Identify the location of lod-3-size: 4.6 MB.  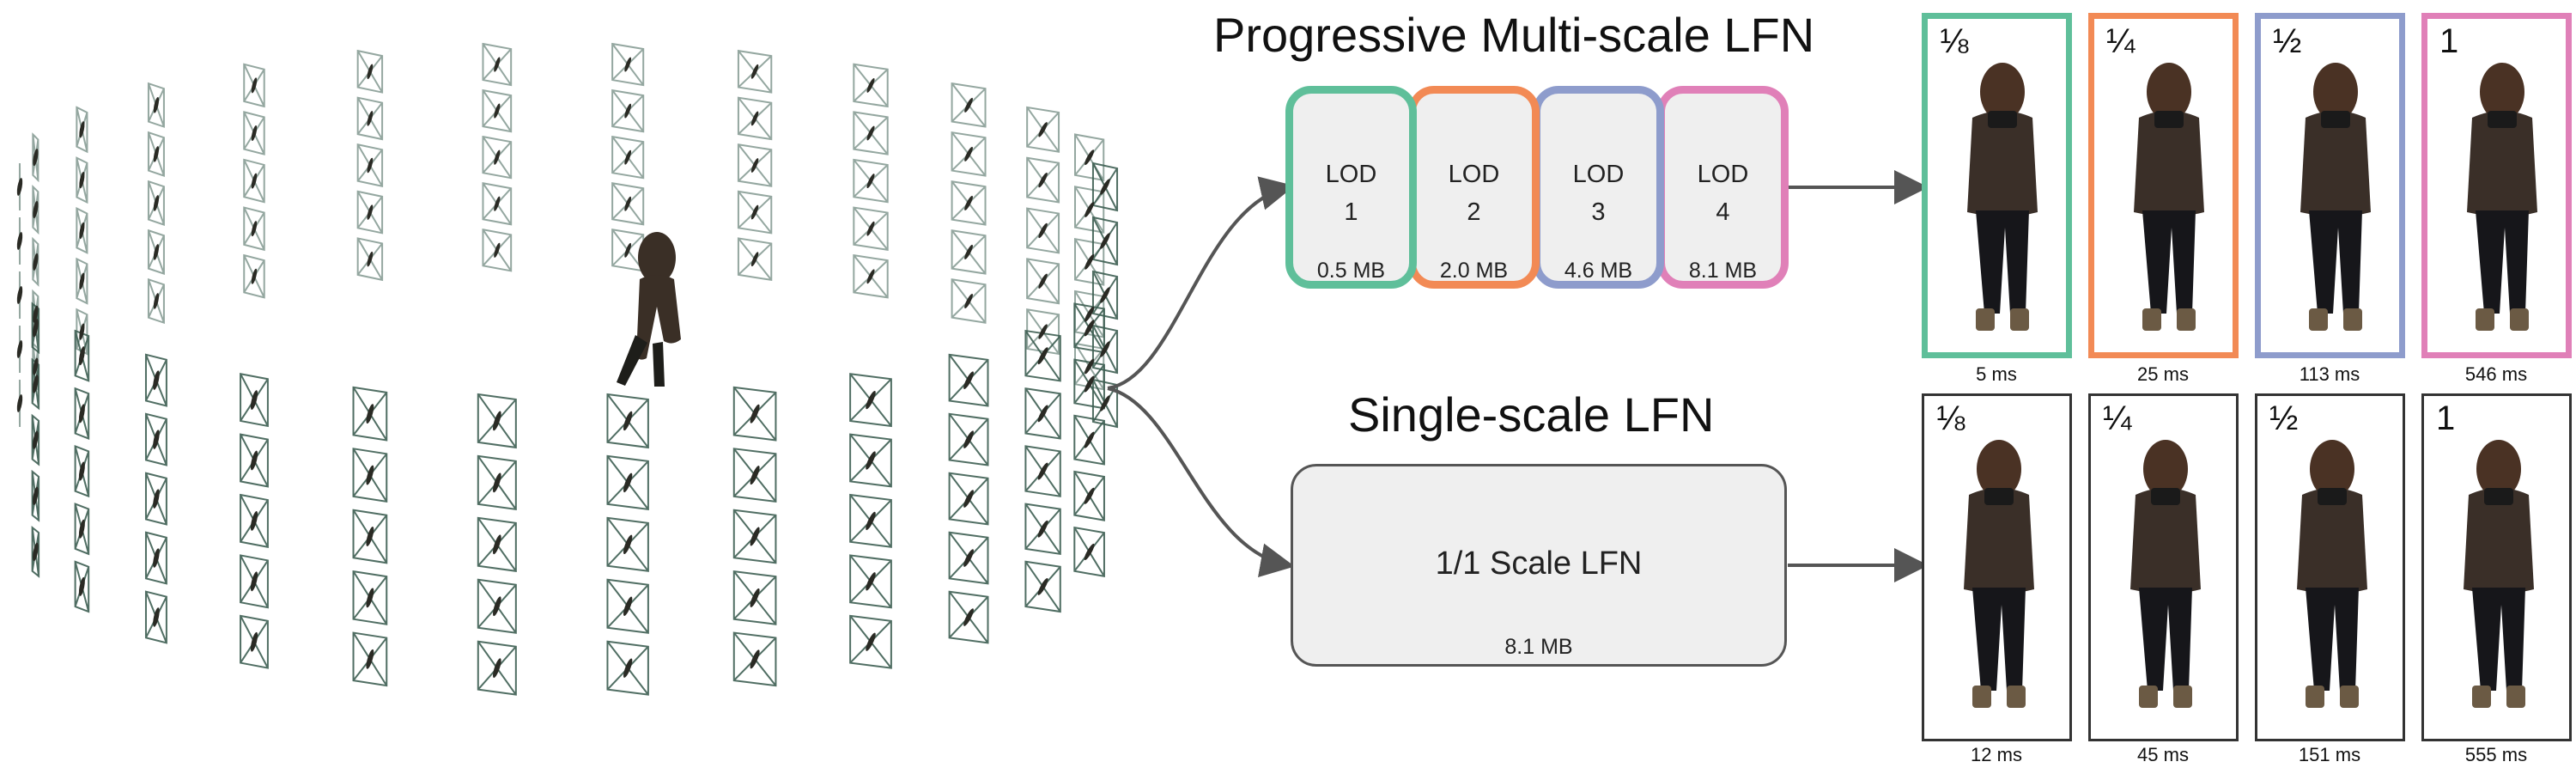
(1598, 271).